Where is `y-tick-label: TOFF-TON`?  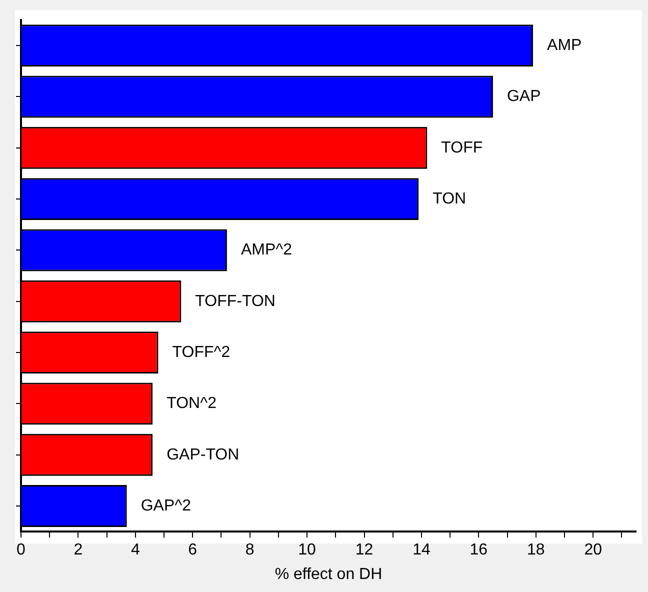 y-tick-label: TOFF-TON is located at coordinates (235, 301).